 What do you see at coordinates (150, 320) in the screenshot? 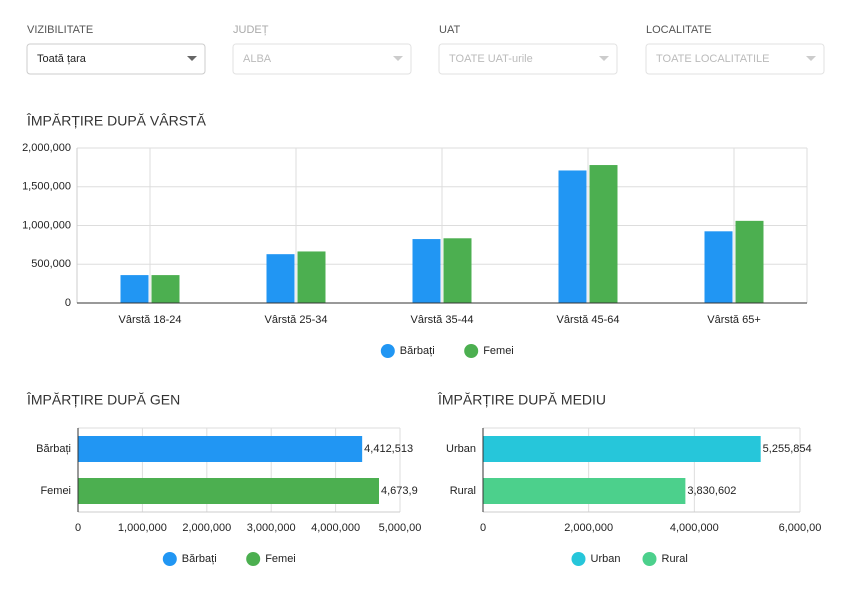
I see `x-tick-label: Vârstă 18-24` at bounding box center [150, 320].